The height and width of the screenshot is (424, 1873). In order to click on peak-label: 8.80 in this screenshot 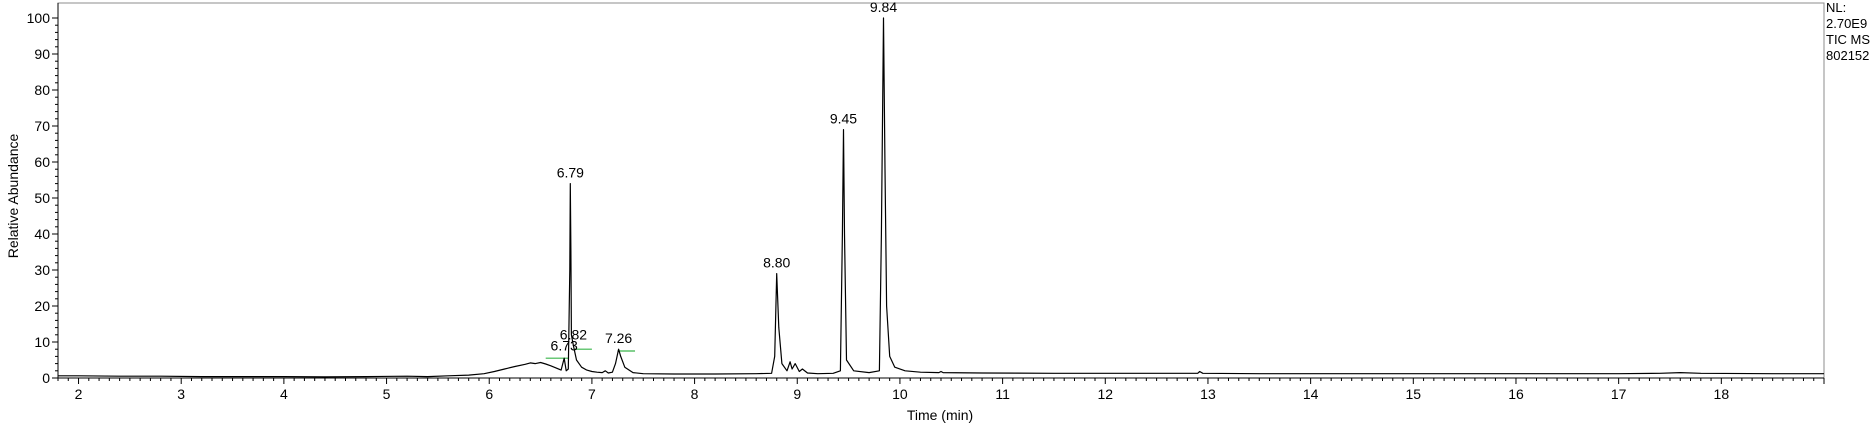, I will do `click(776, 263)`.